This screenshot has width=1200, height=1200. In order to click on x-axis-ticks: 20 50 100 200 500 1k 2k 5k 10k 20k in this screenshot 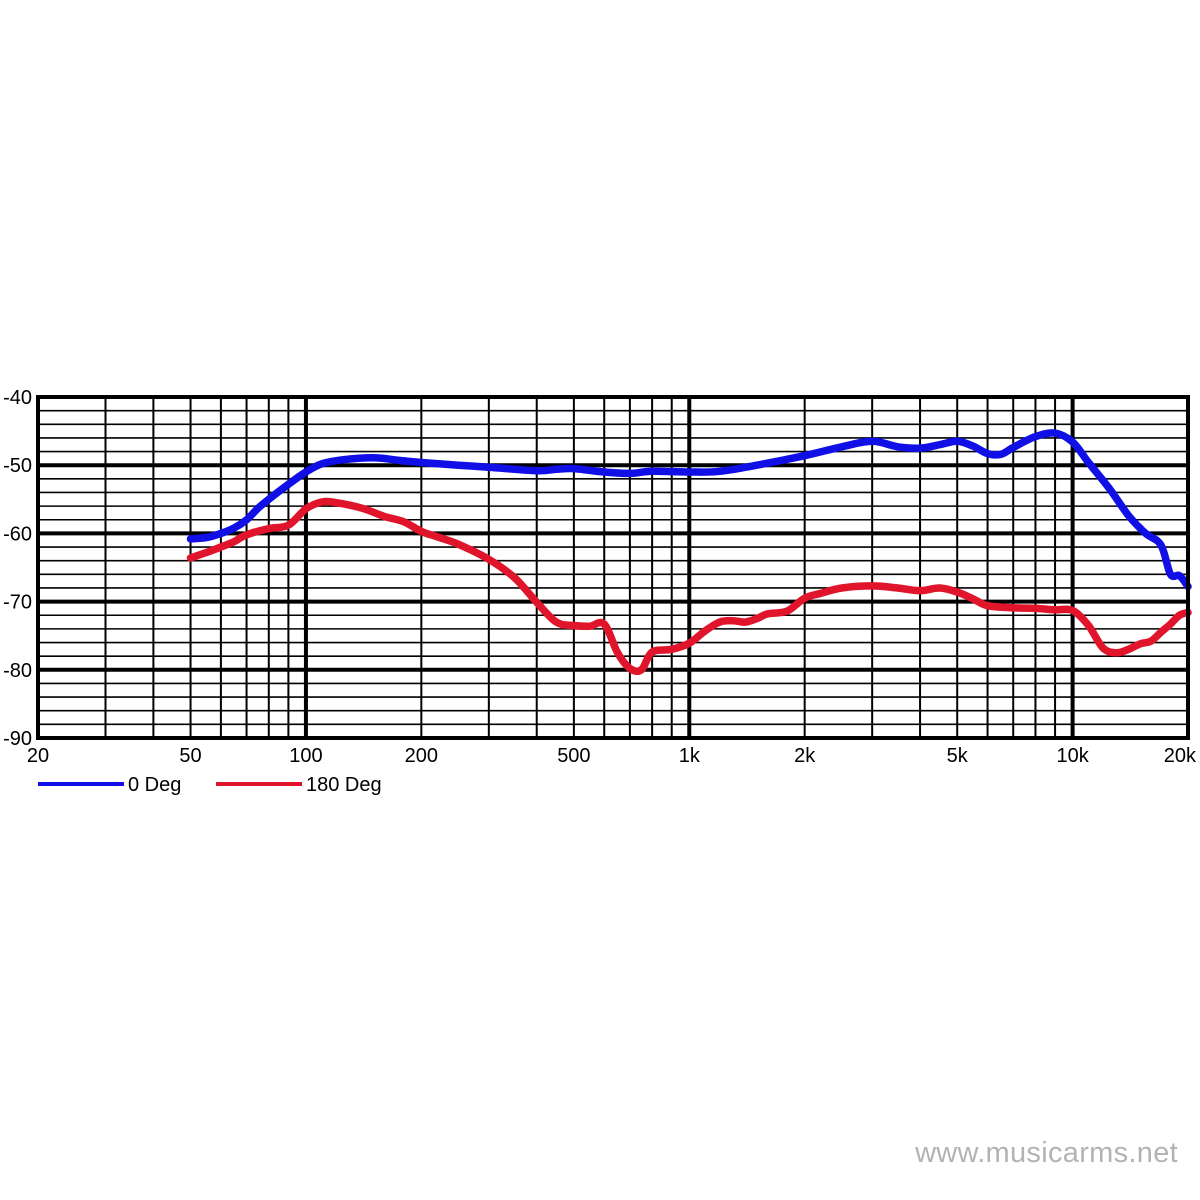, I will do `click(612, 756)`.